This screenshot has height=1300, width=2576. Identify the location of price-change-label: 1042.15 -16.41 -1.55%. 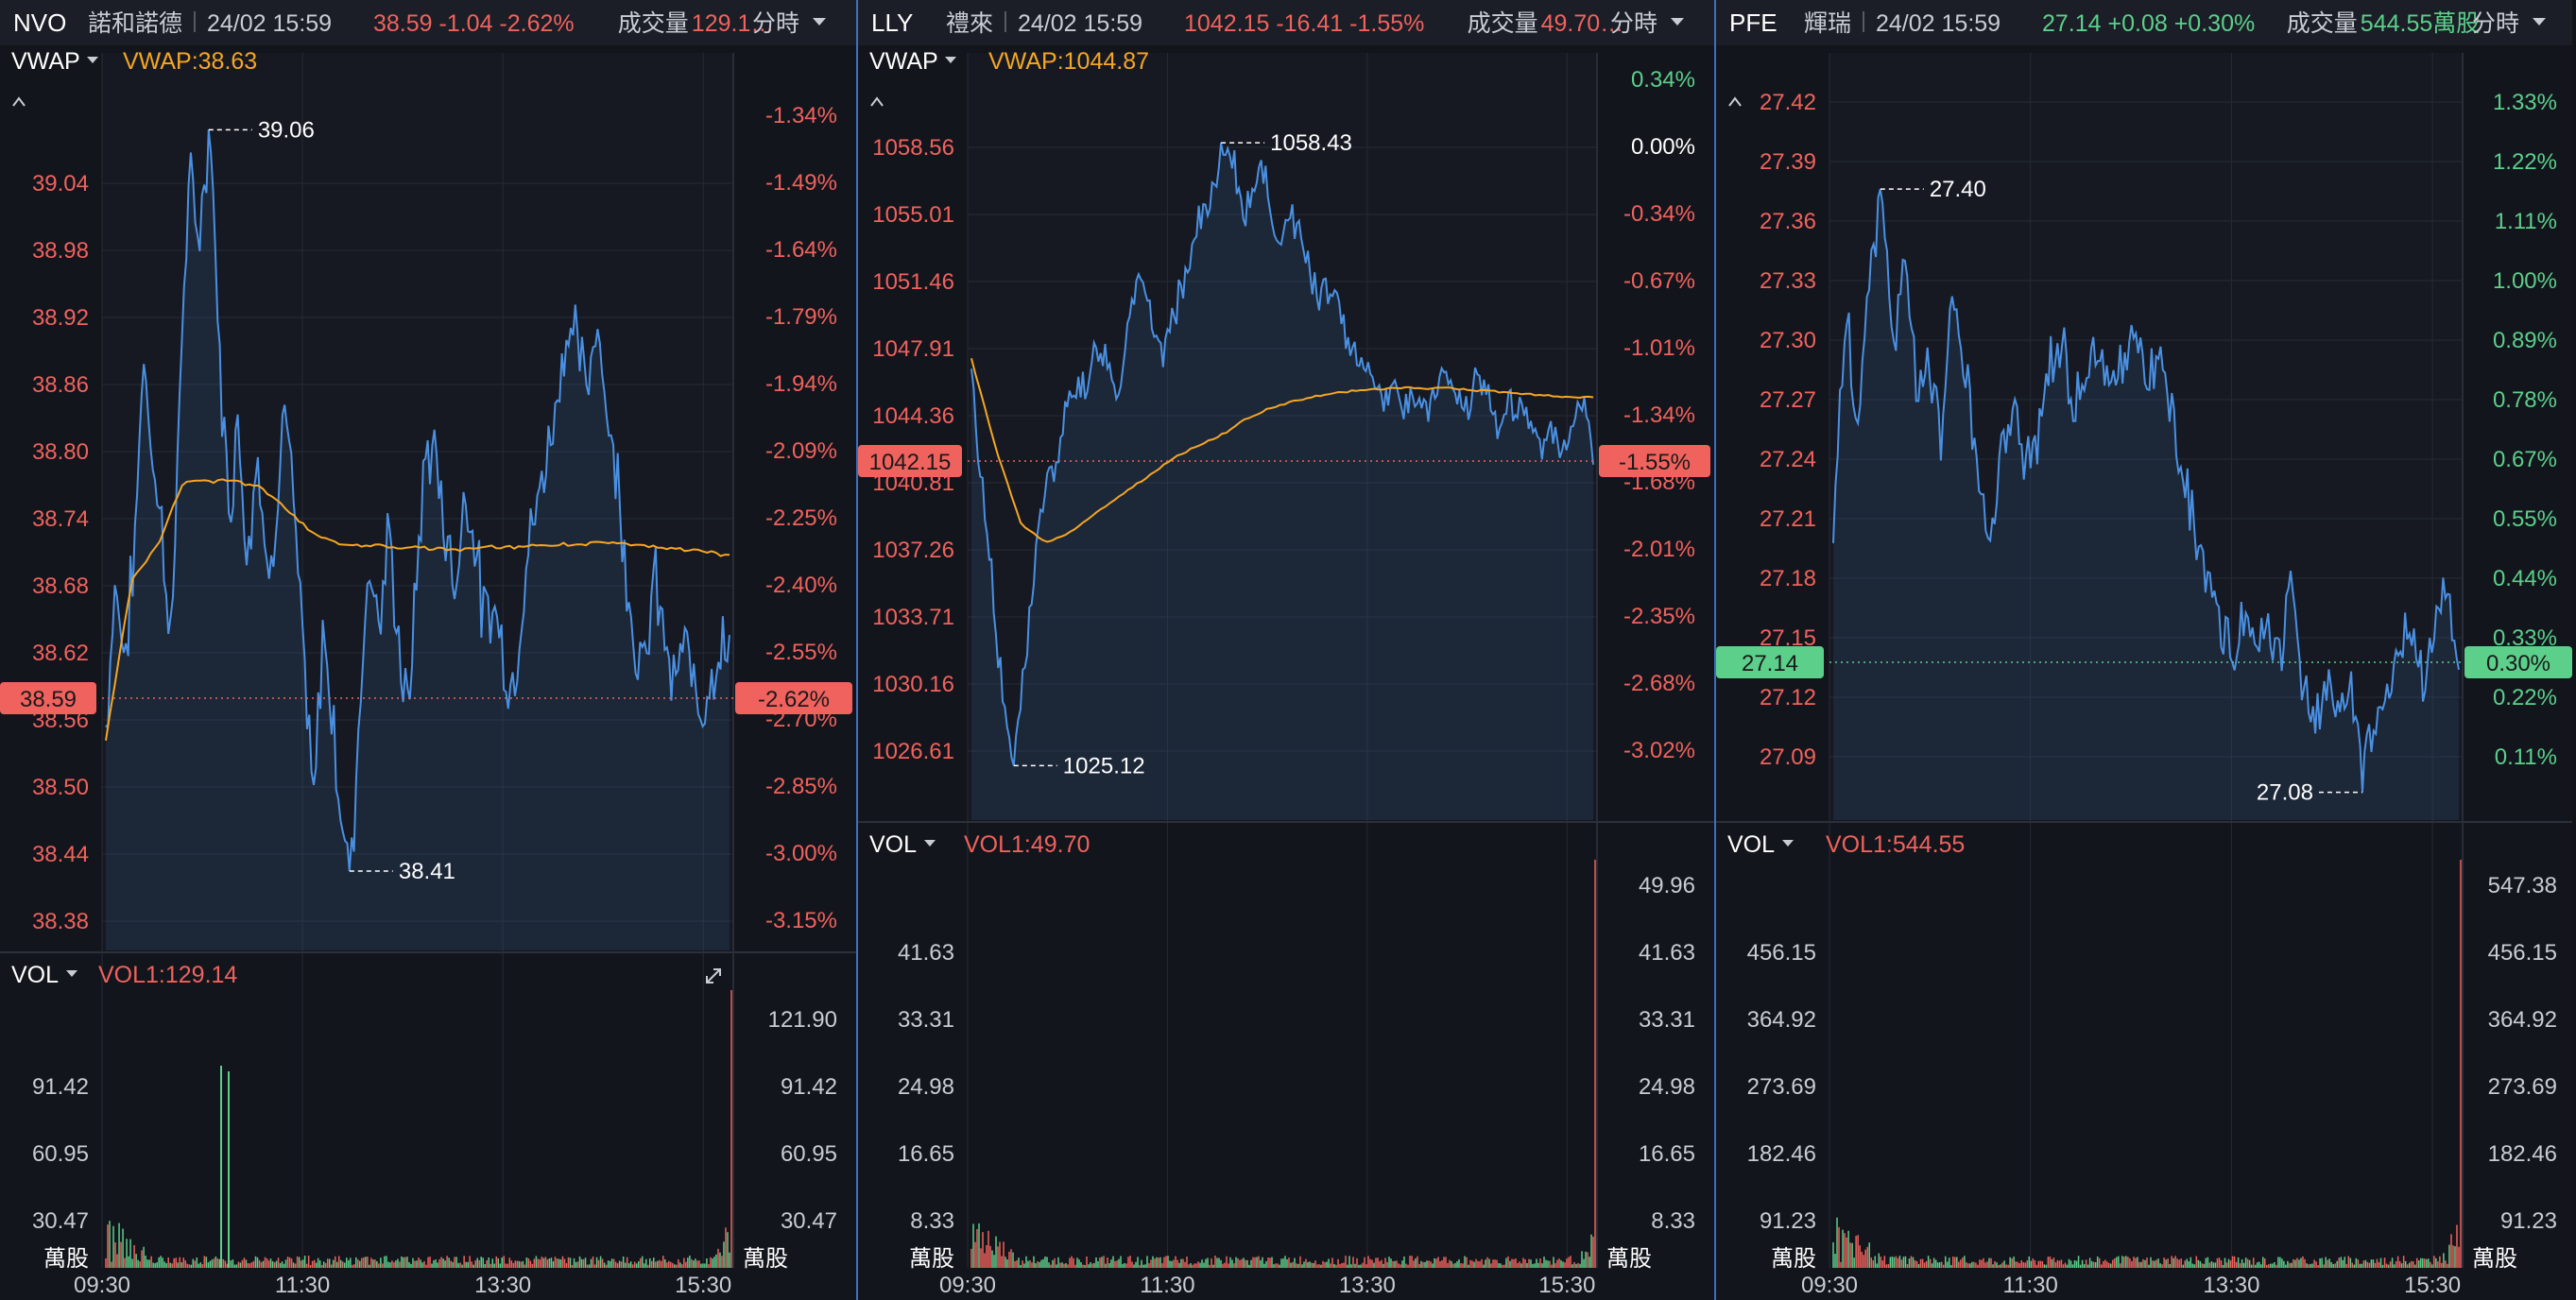
(1304, 24).